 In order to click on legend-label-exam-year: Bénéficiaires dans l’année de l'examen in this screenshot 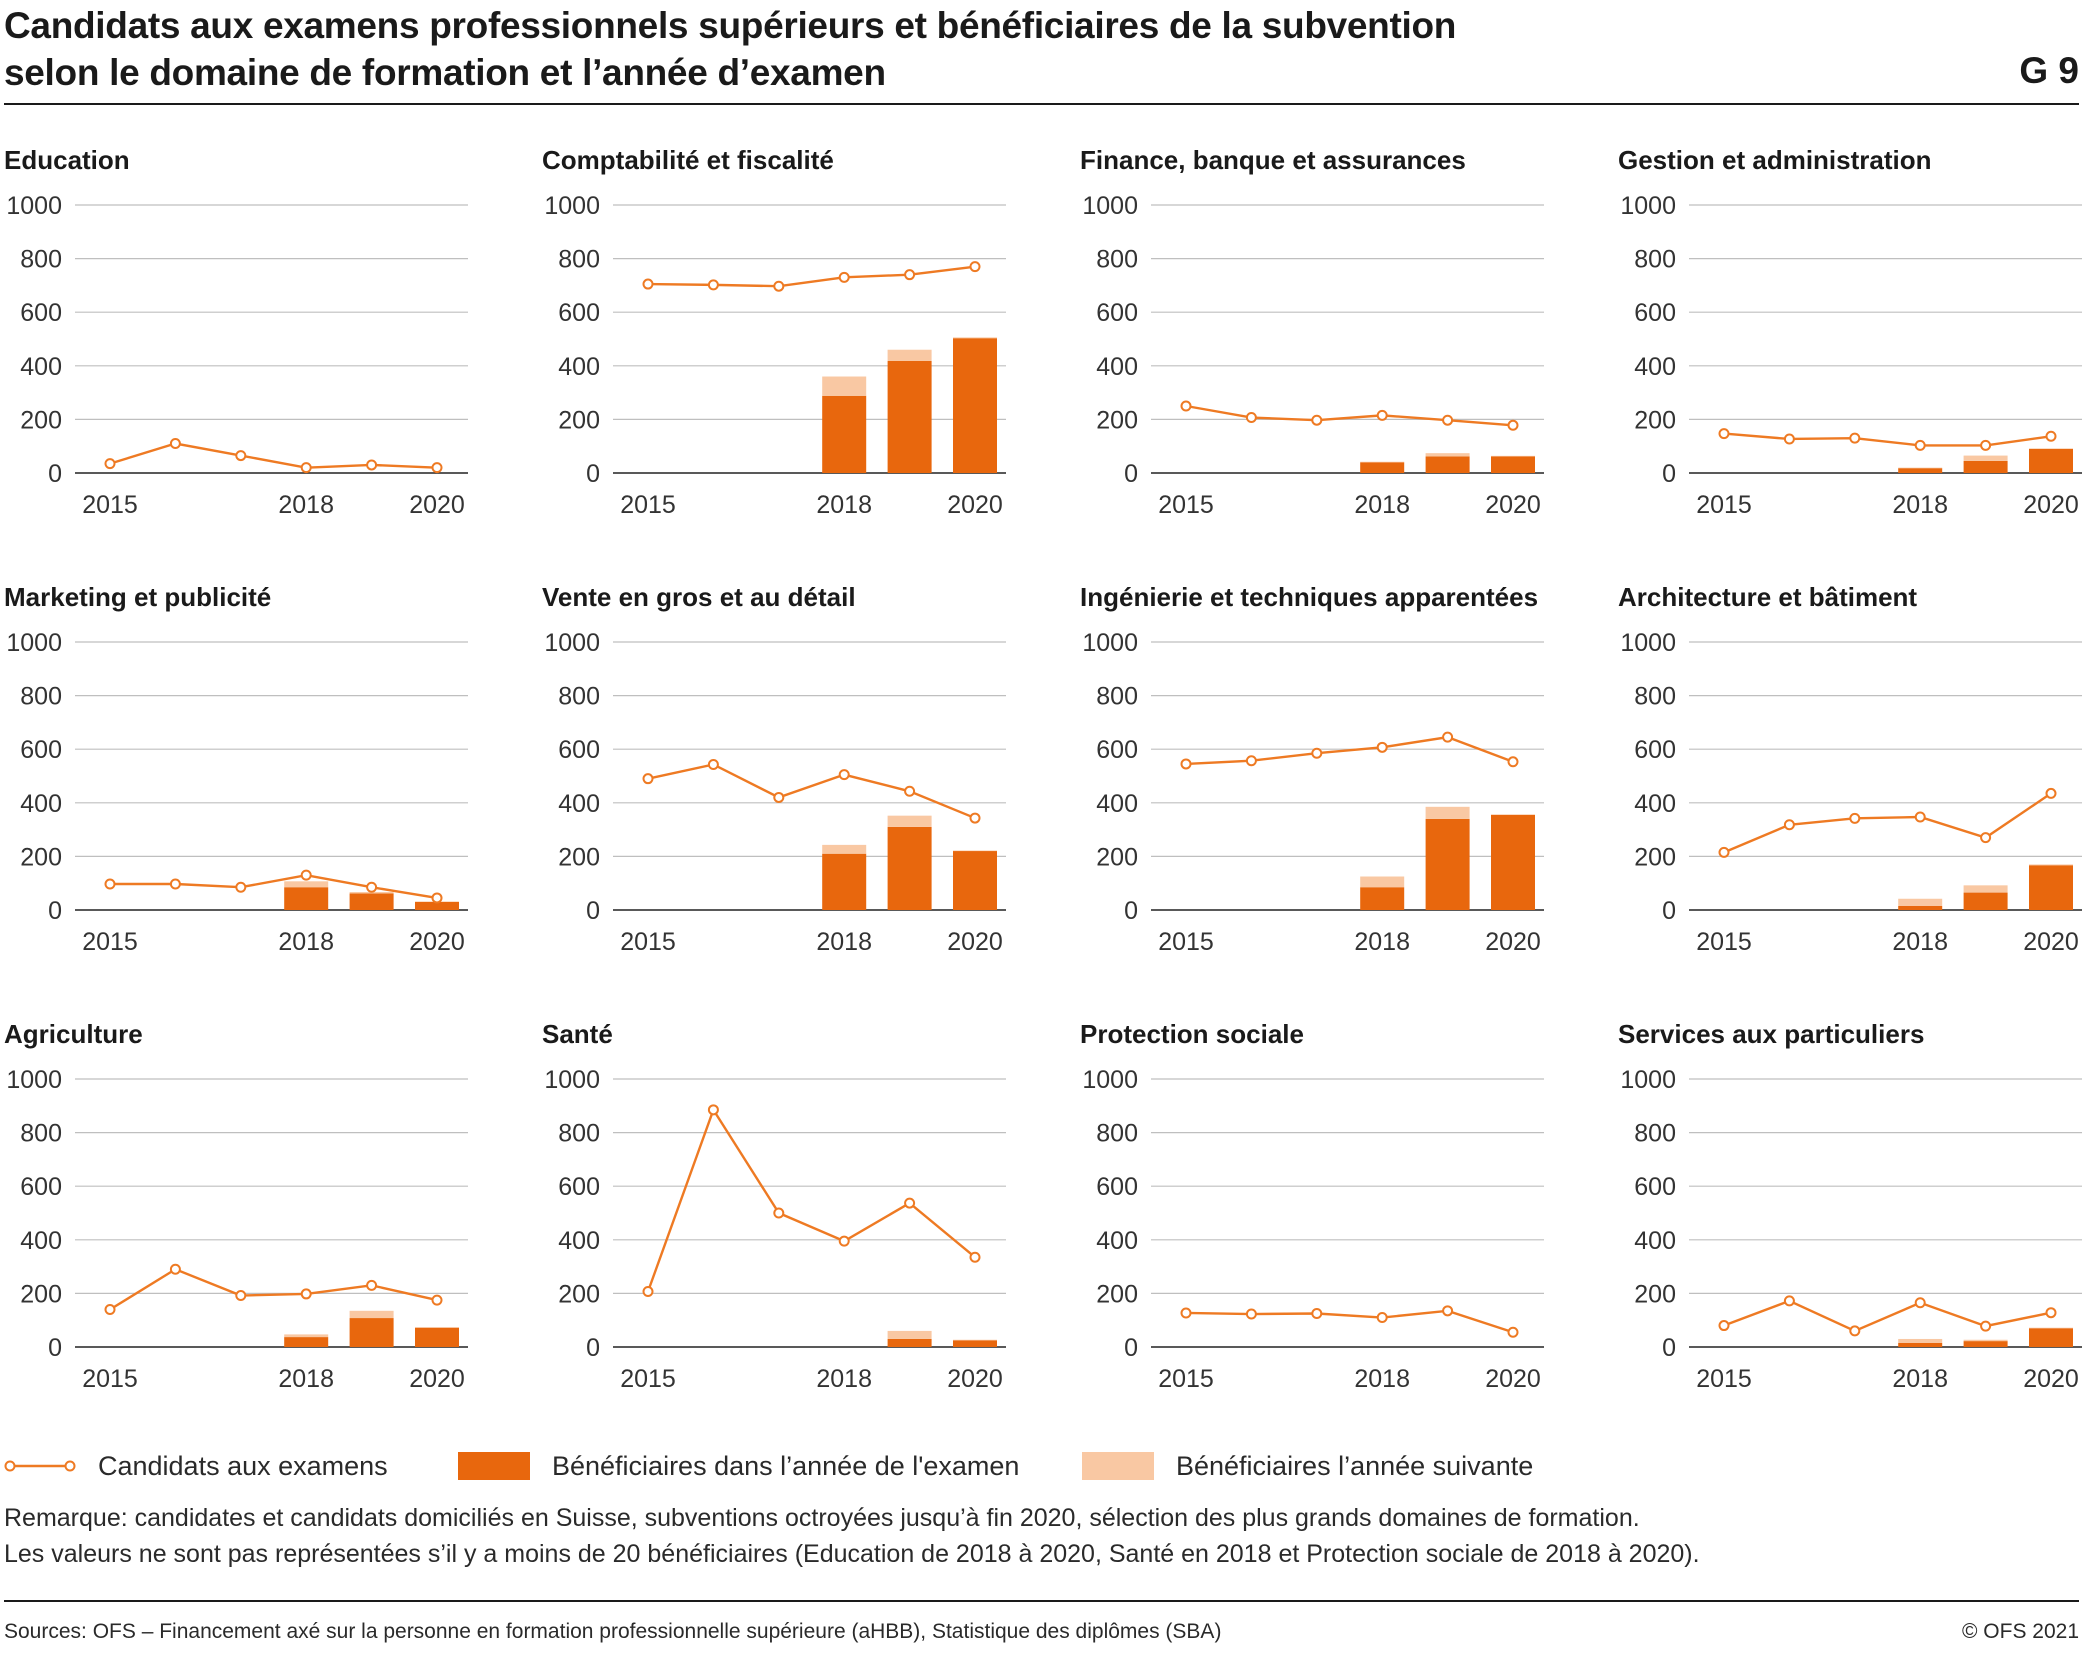, I will do `click(786, 1465)`.